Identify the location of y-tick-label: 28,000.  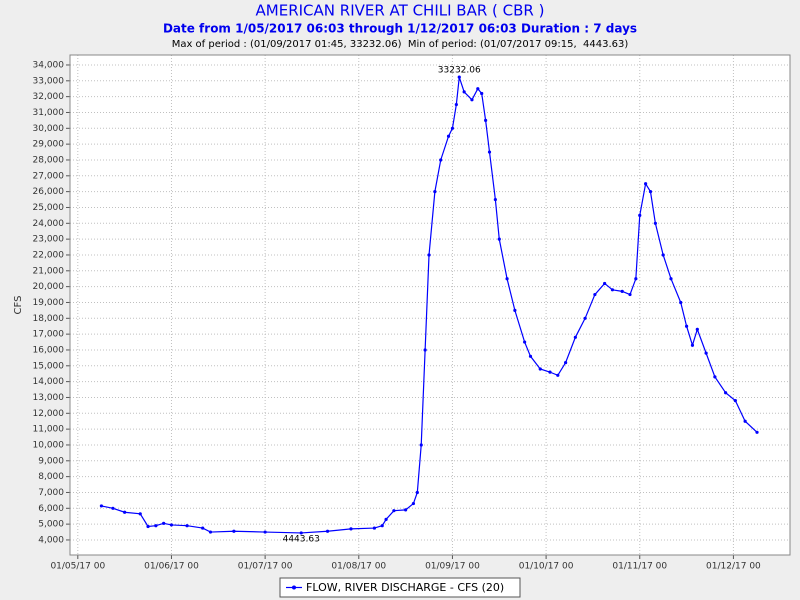
(49, 160).